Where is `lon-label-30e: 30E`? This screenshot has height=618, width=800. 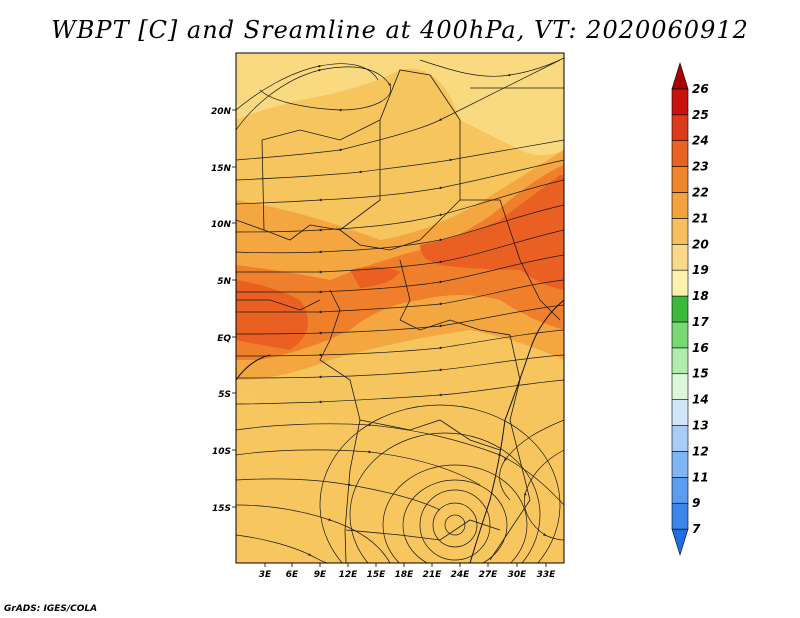
lon-label-30e: 30E is located at coordinates (518, 575).